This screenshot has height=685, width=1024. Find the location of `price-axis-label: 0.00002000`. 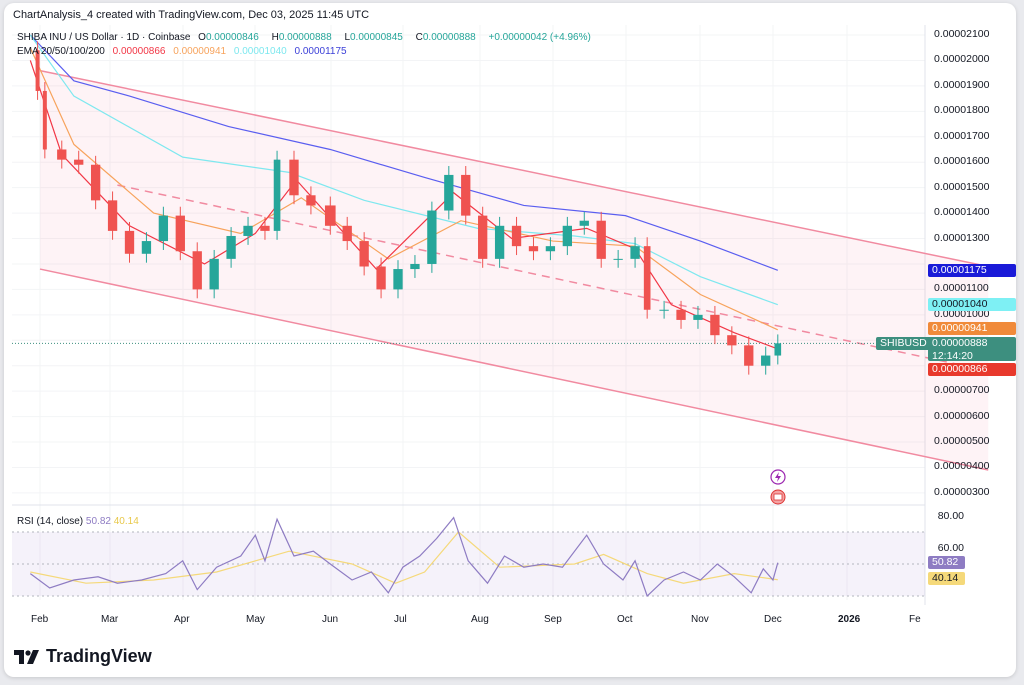

price-axis-label: 0.00002000 is located at coordinates (962, 59).